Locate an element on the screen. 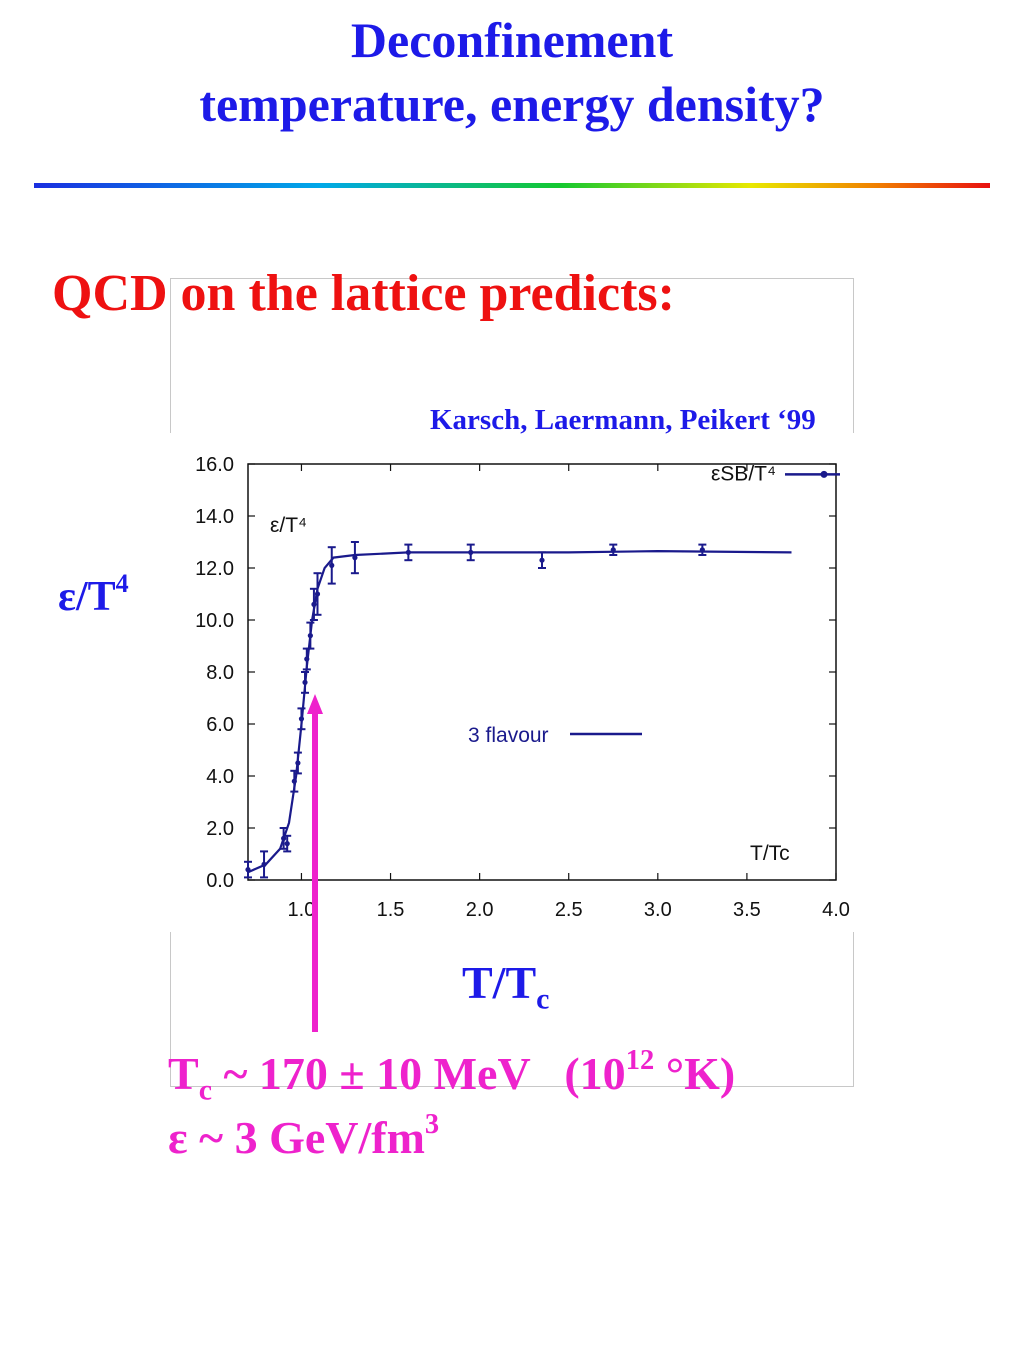  energy-density-result: ε ~ 3 GeV/fm3 is located at coordinates (303, 1138).